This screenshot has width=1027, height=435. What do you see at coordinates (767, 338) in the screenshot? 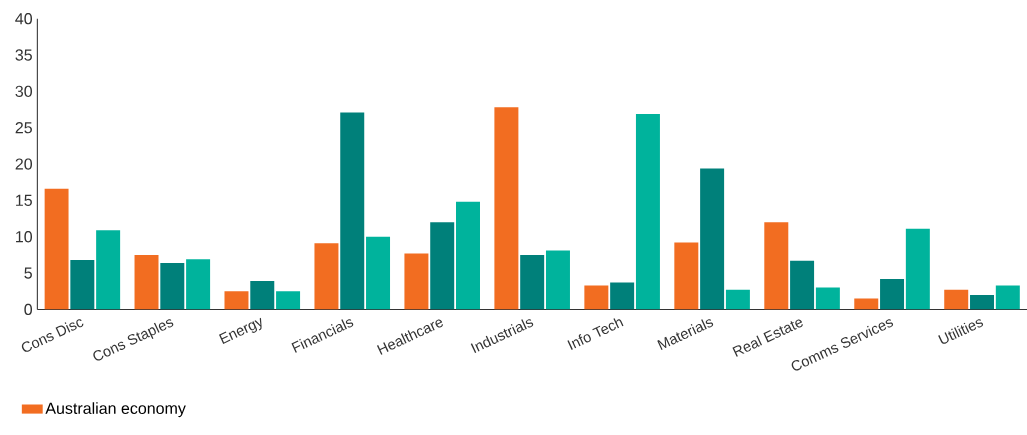
I see `x-tick-label: Real Estate` at bounding box center [767, 338].